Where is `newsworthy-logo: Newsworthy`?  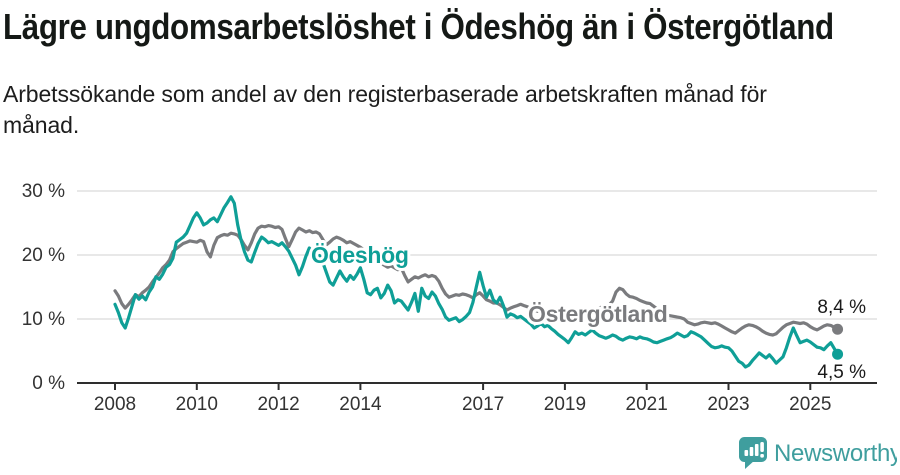
newsworthy-logo: Newsworthy is located at coordinates (819, 453).